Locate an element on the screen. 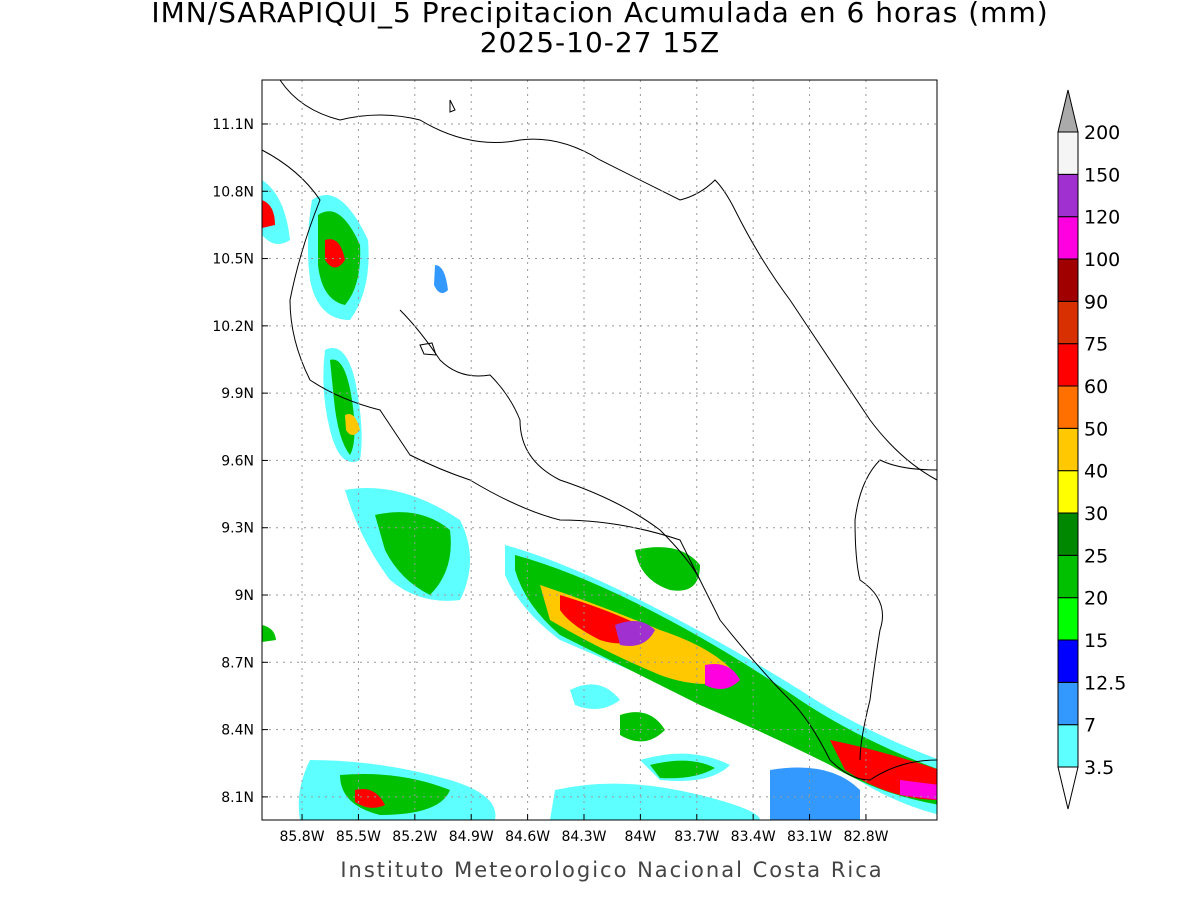  colorbar: 3.5 7 12.5 15 20 25 30 40 50 60 75 90 100 120 150 200 is located at coordinates (1091, 449).